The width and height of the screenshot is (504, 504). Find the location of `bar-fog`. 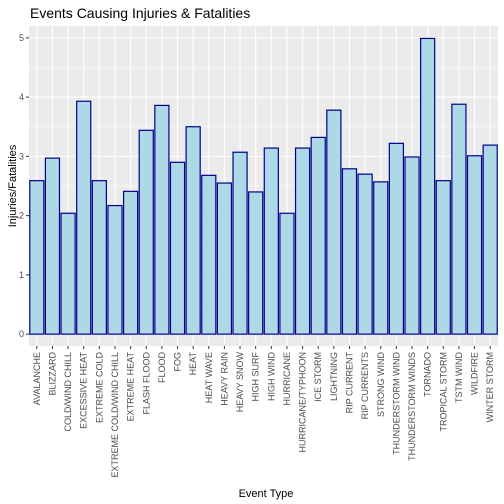

bar-fog is located at coordinates (177, 248).